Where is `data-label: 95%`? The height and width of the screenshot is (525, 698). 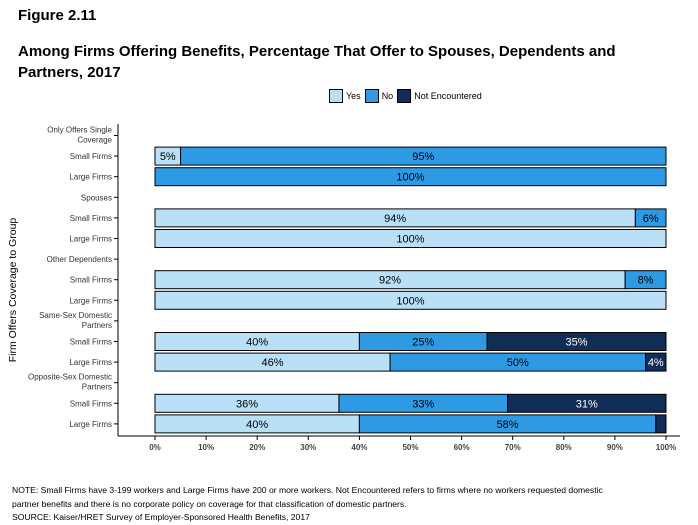
data-label: 95% is located at coordinates (423, 157).